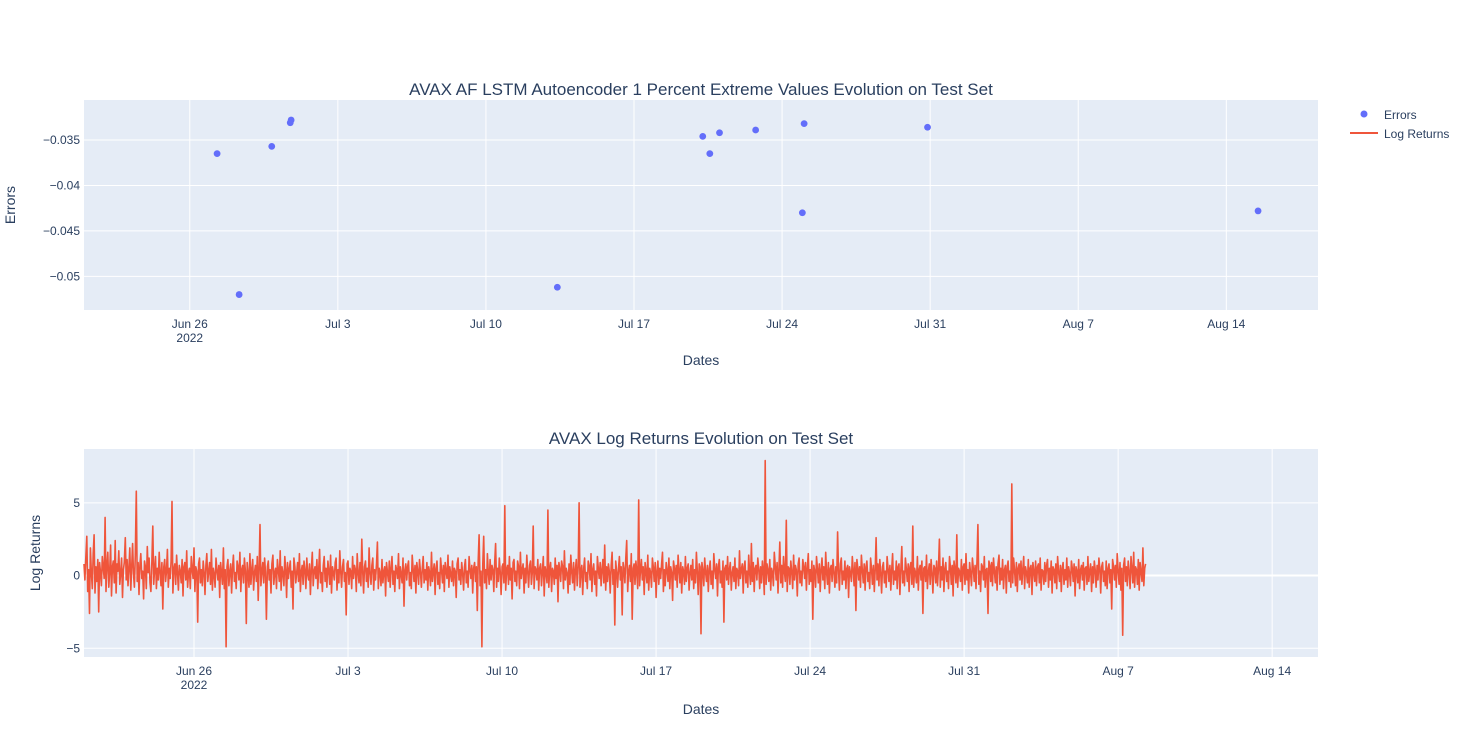 Image resolution: width=1473 pixels, height=742 pixels. What do you see at coordinates (61, 231) in the screenshot?
I see `y-tick-label: −0.045` at bounding box center [61, 231].